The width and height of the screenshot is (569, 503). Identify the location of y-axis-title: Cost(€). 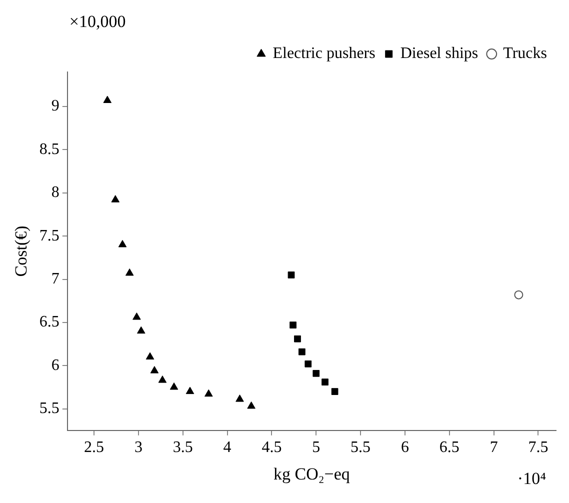
(21, 251).